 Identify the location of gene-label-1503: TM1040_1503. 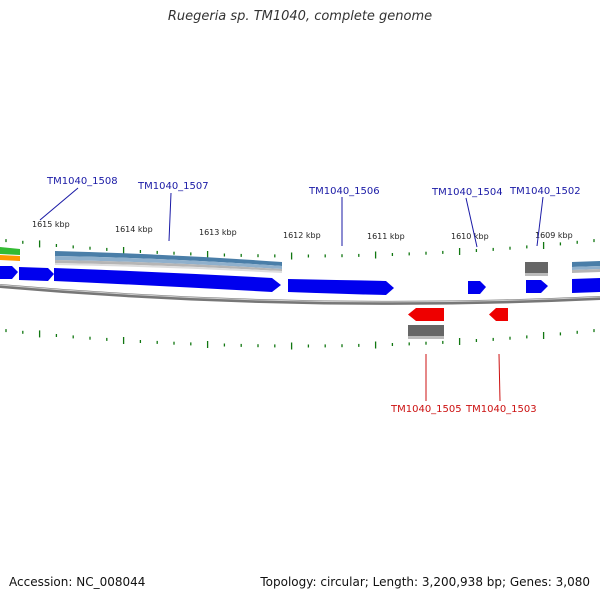
(501, 409).